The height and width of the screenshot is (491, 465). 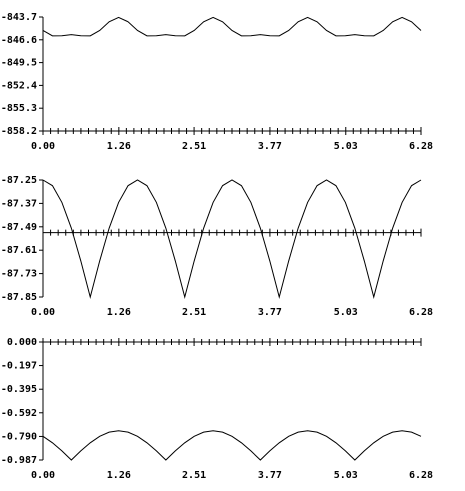 I want to click on y-tick-label: -855.3, so click(x=19, y=108).